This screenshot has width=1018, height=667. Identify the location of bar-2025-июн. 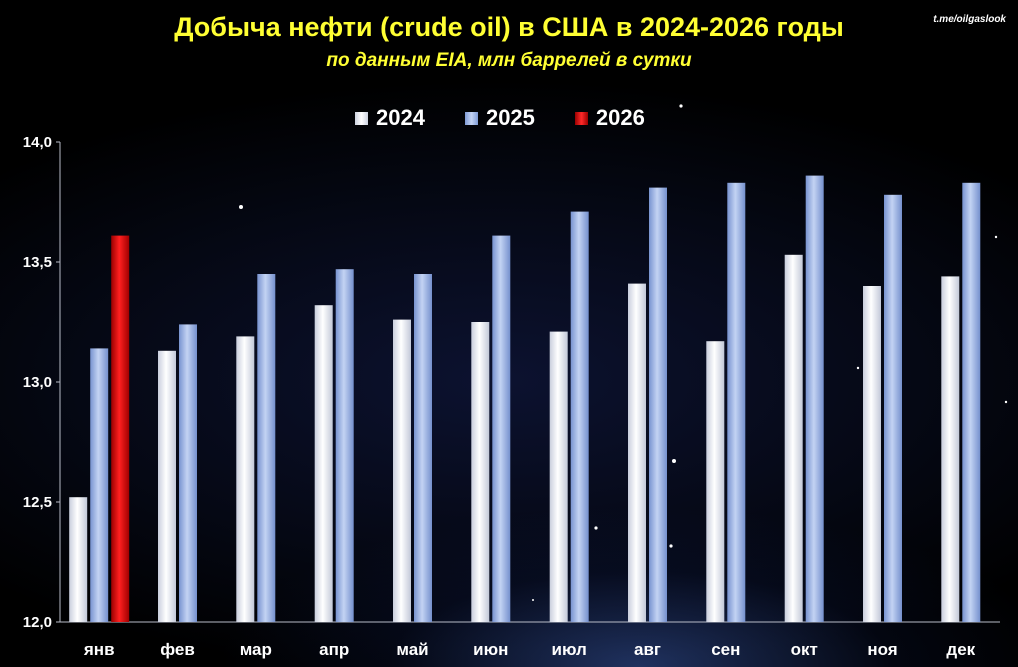
(501, 428).